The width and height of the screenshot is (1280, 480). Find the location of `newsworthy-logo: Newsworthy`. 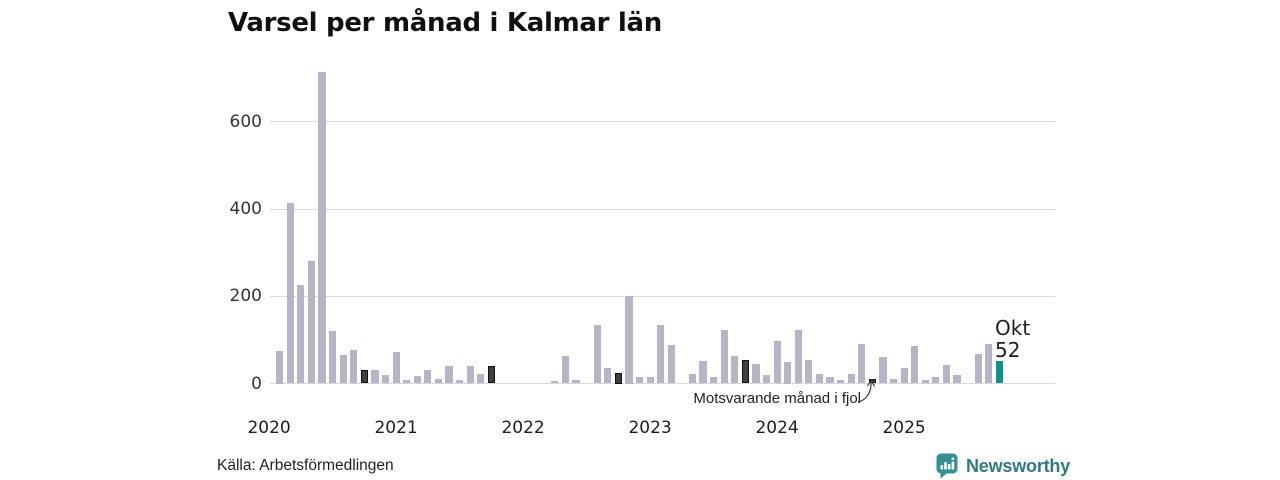

newsworthy-logo: Newsworthy is located at coordinates (1003, 466).